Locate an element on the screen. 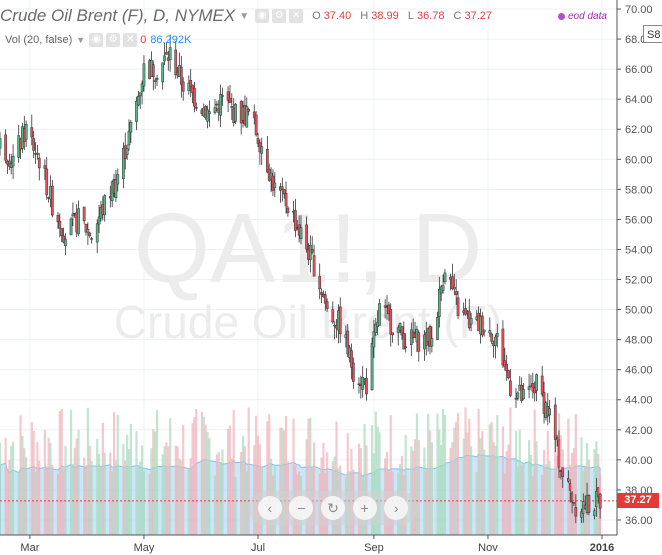 The image size is (662, 555). settings-icon: ⚙ is located at coordinates (279, 16).